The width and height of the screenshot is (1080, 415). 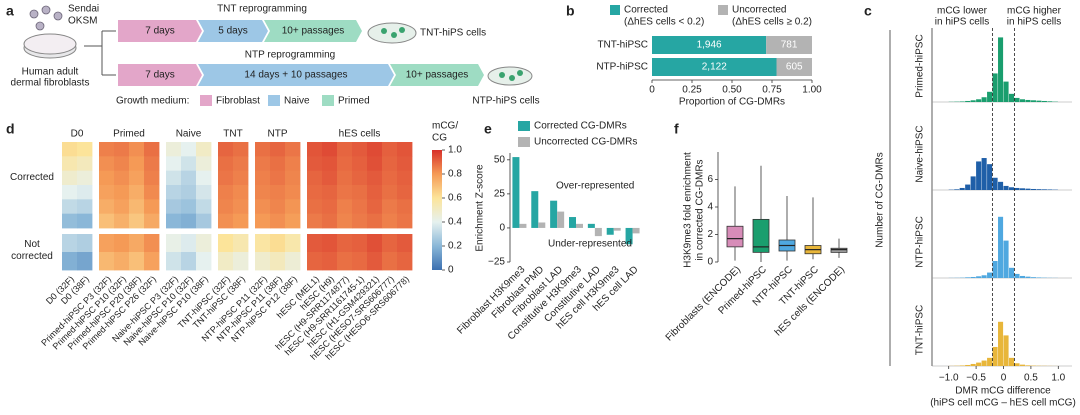 I want to click on step-label: 5 days, so click(x=232, y=31).